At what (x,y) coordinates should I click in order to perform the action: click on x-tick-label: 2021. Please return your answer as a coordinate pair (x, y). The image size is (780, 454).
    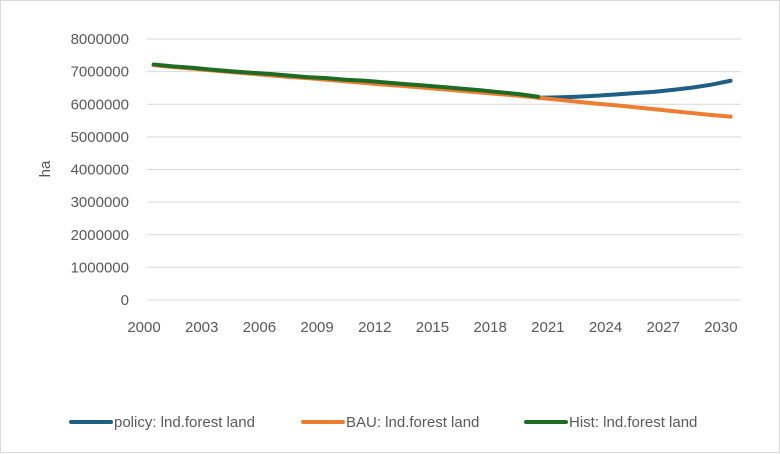
    Looking at the image, I should click on (547, 327).